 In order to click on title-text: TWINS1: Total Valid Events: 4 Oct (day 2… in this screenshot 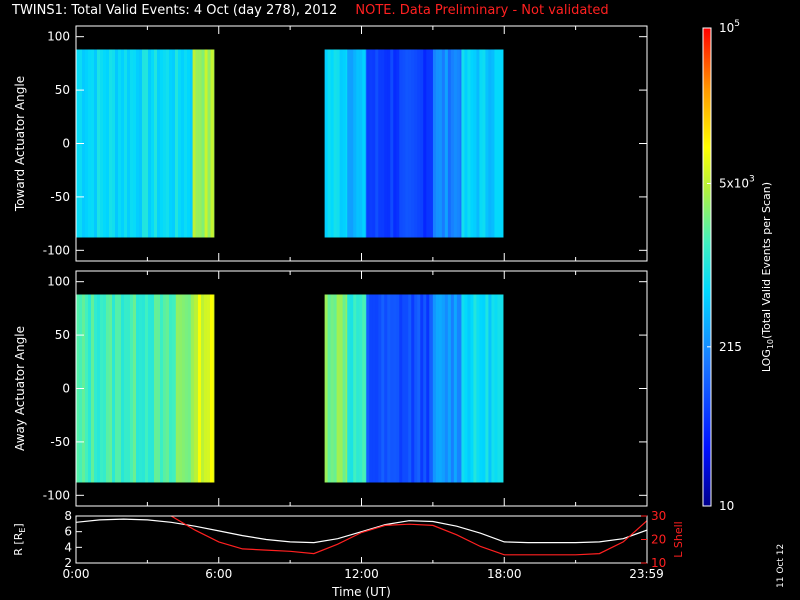, I will do `click(175, 10)`.